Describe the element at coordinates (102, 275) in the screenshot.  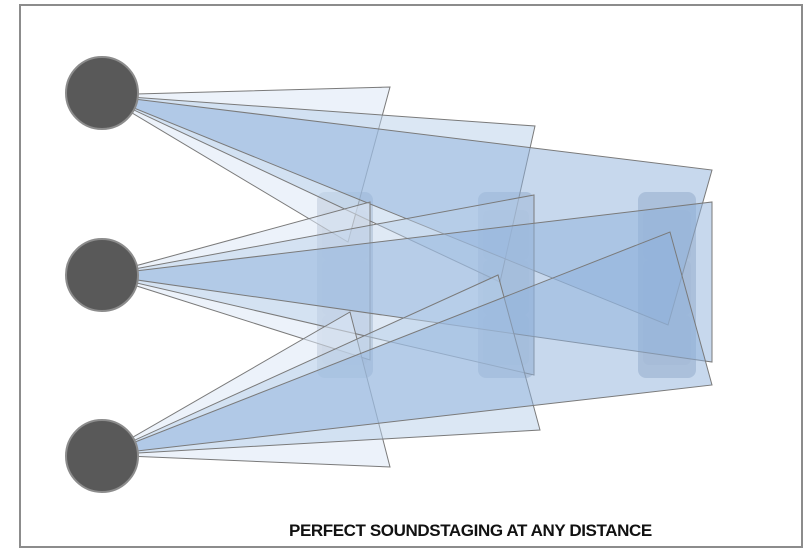
I see `speaker-middle-icon` at that location.